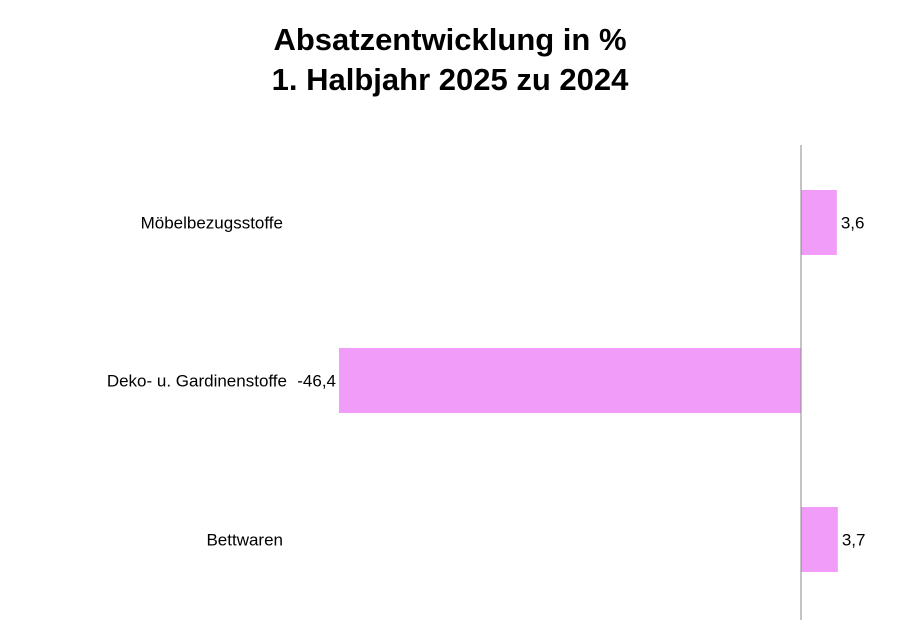  I want to click on data-label-0: 3,6, so click(853, 223).